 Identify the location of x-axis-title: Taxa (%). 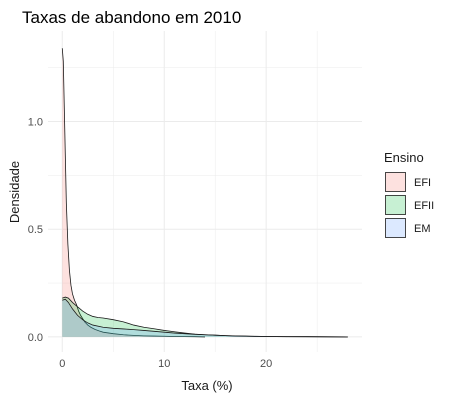
(206, 385).